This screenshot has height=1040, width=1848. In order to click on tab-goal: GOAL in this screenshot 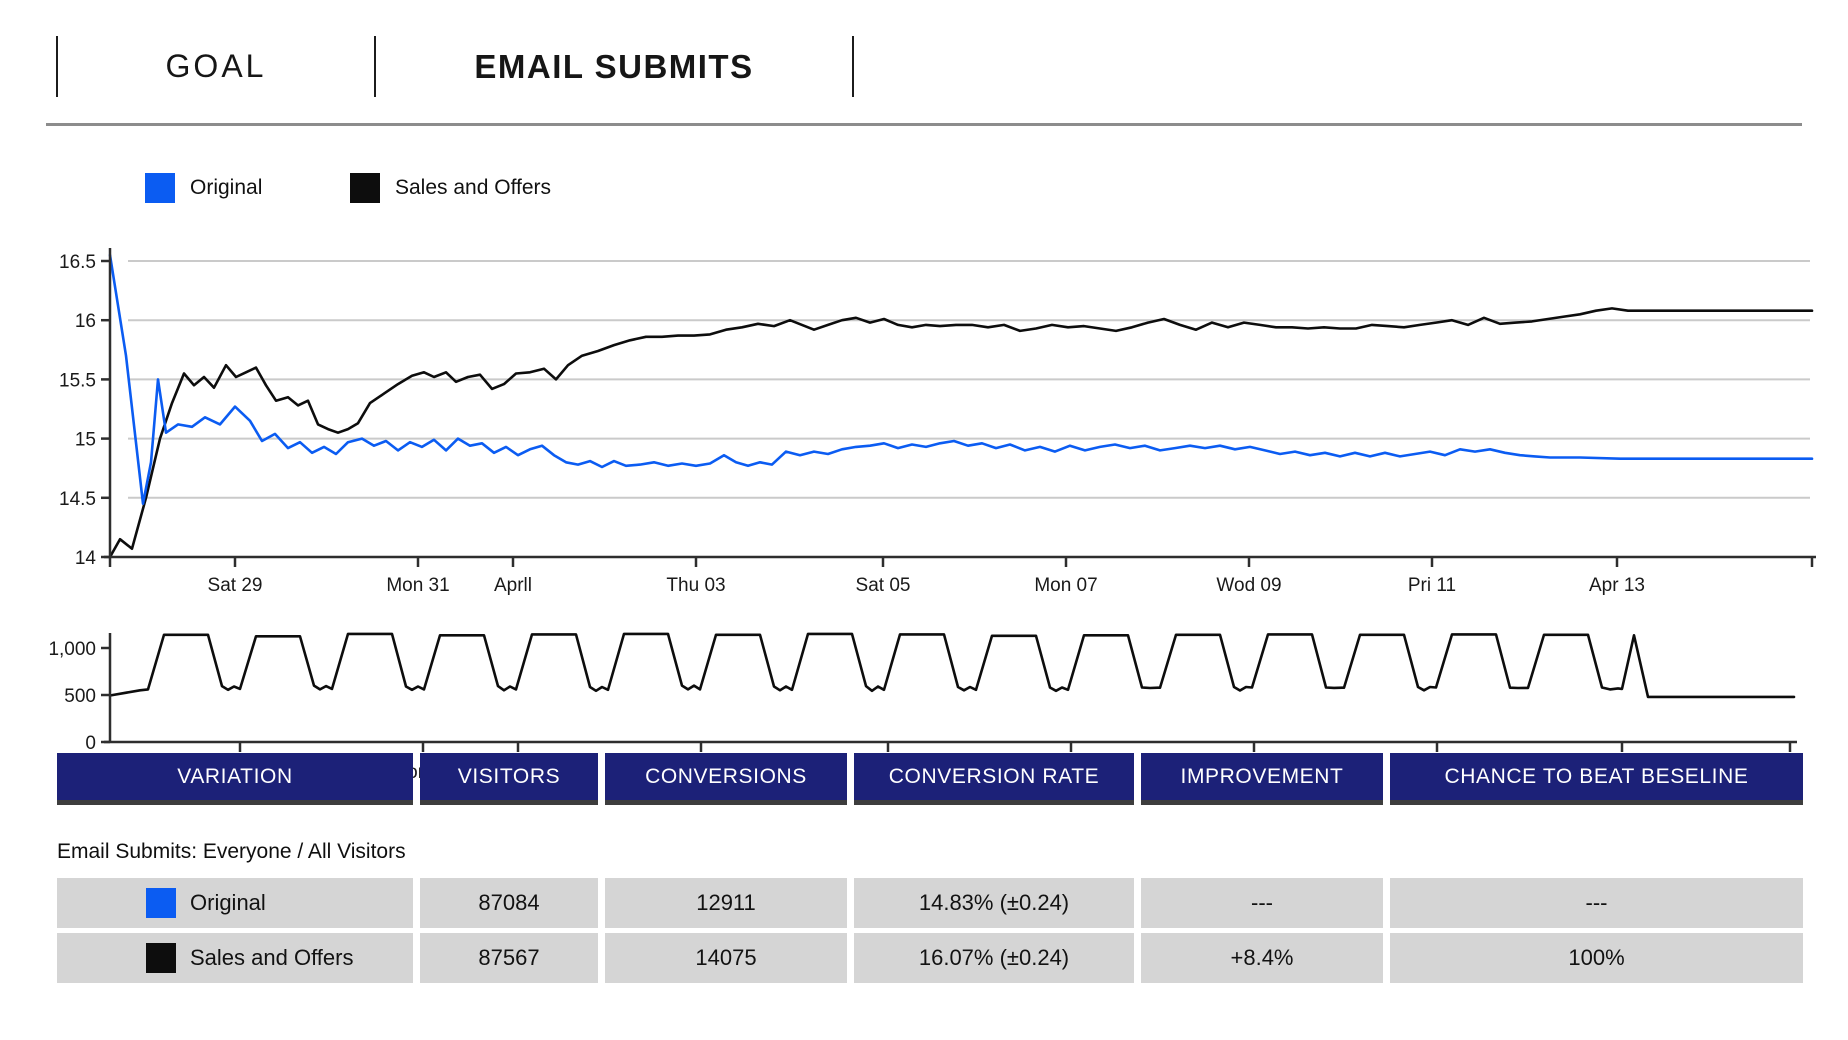, I will do `click(216, 66)`.